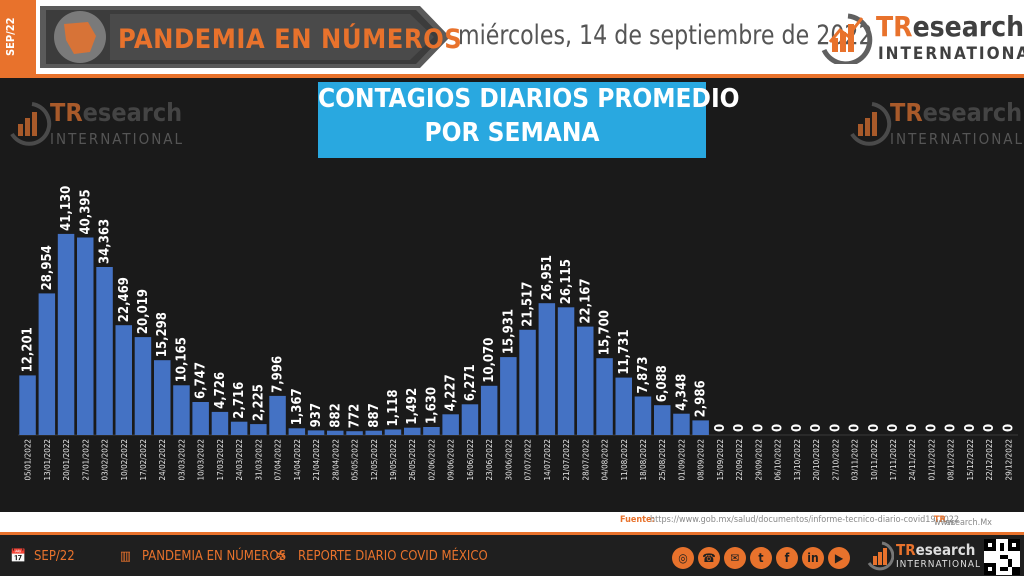  Describe the element at coordinates (470, 459) in the screenshot. I see `x-tick-label: 16/06/2022` at that location.